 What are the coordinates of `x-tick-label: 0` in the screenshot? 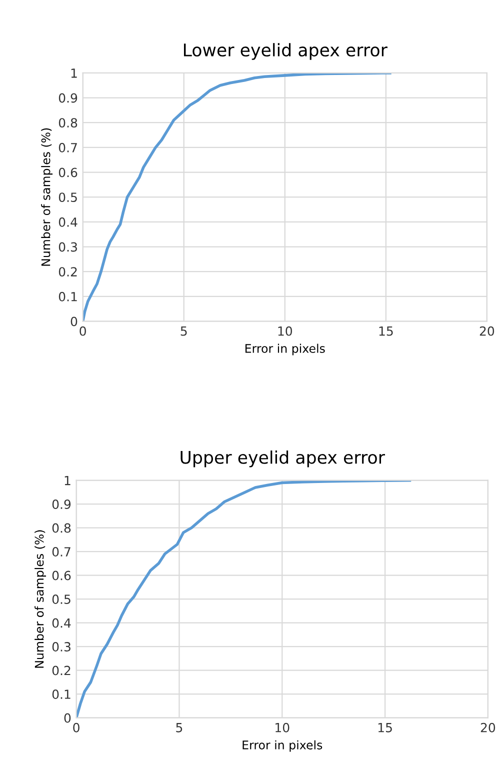 It's located at (83, 331).